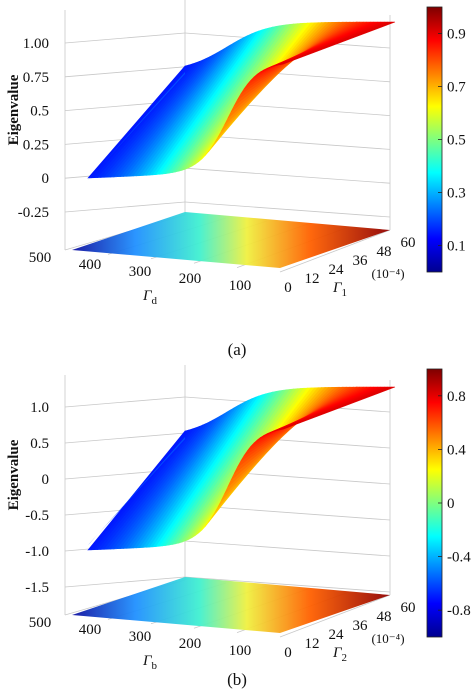 The width and height of the screenshot is (474, 695). I want to click on z-tick-label: -0.5, so click(37, 516).